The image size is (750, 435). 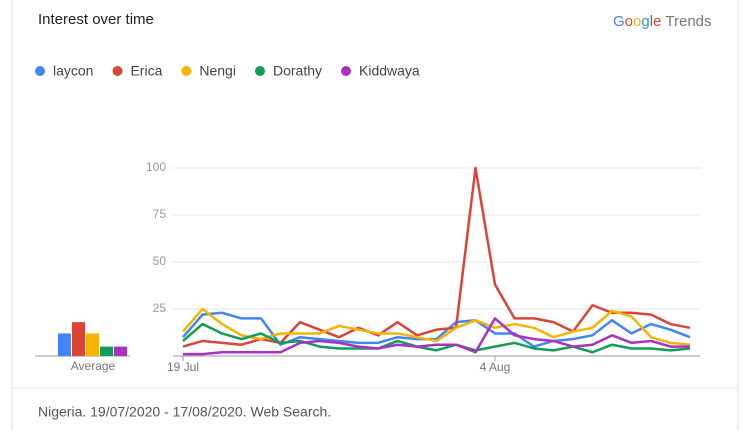 What do you see at coordinates (156, 167) in the screenshot?
I see `y-tick-label: 100` at bounding box center [156, 167].